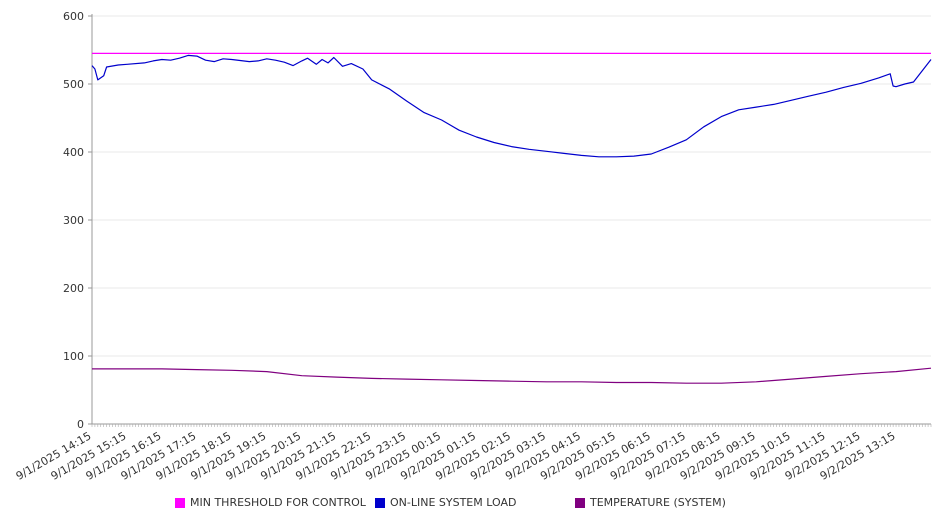  I want to click on legend-label-temperature: TEMPERATURE (SYSTEM), so click(658, 502).